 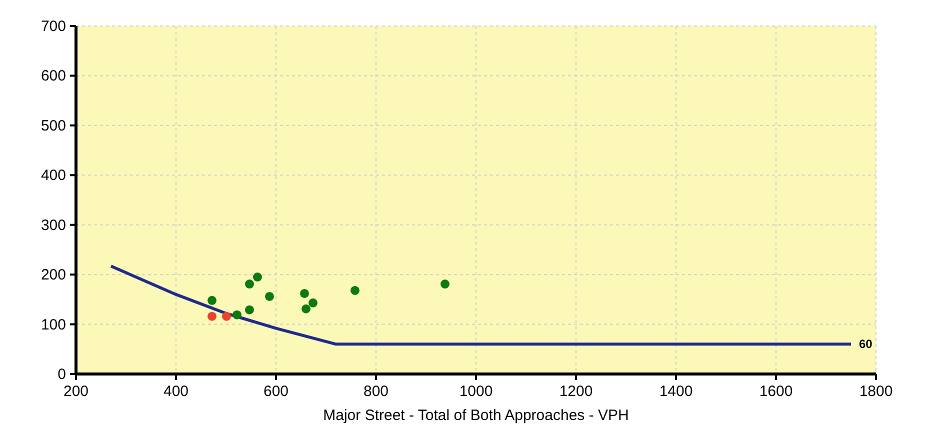 What do you see at coordinates (53, 26) in the screenshot?
I see `y-tick-label: 700` at bounding box center [53, 26].